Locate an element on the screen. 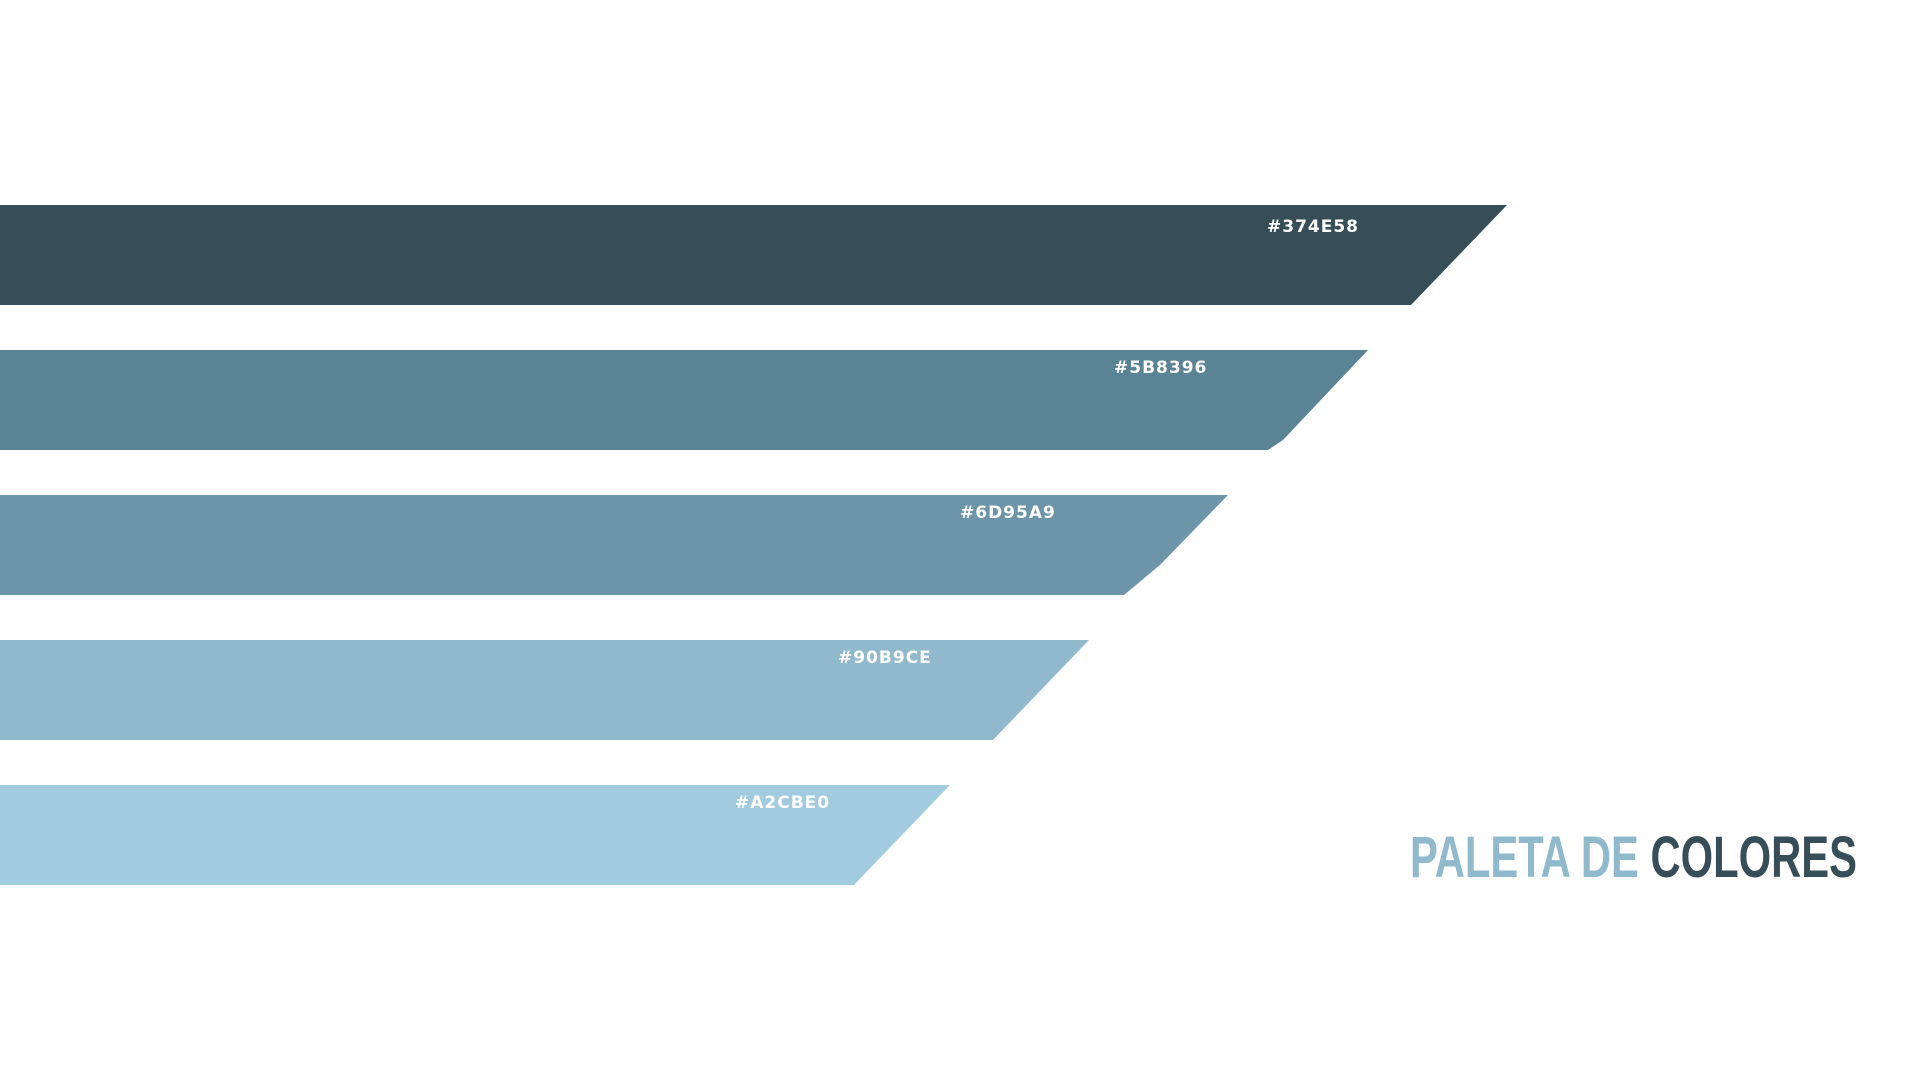  page-title: PALETA DE COLORES is located at coordinates (1633, 858).